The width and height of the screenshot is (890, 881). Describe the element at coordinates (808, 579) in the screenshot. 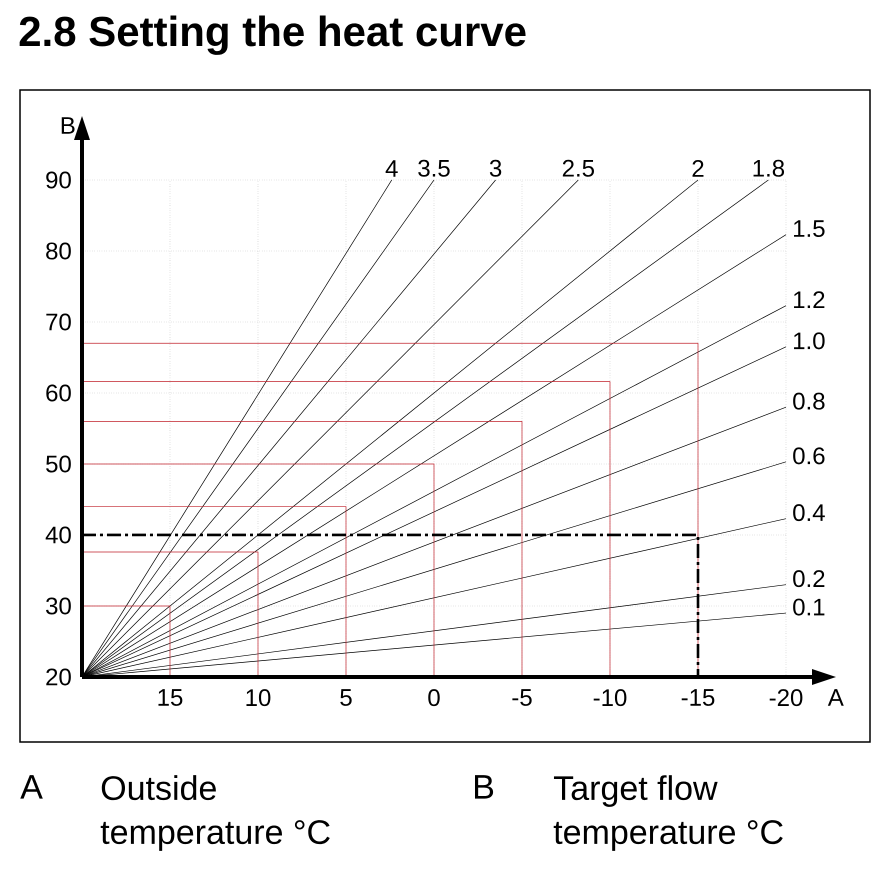

I see `series-label: 0.2` at that location.